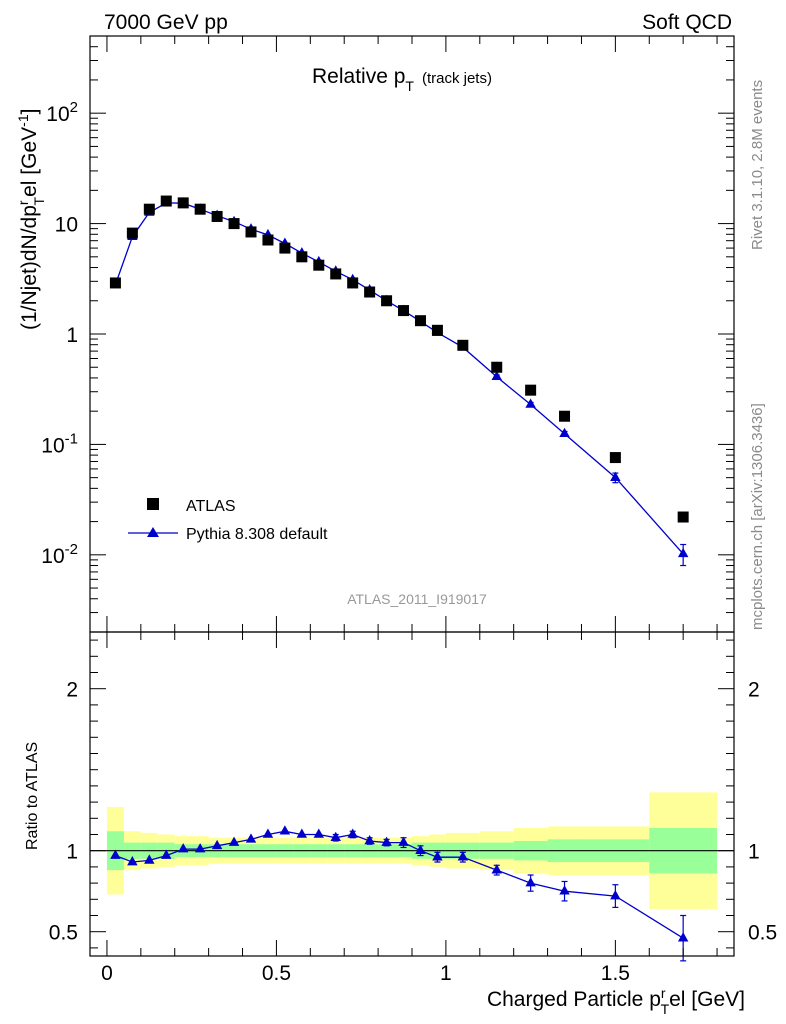  I want to click on ratio-y-tick-label-left: 2, so click(72, 690).